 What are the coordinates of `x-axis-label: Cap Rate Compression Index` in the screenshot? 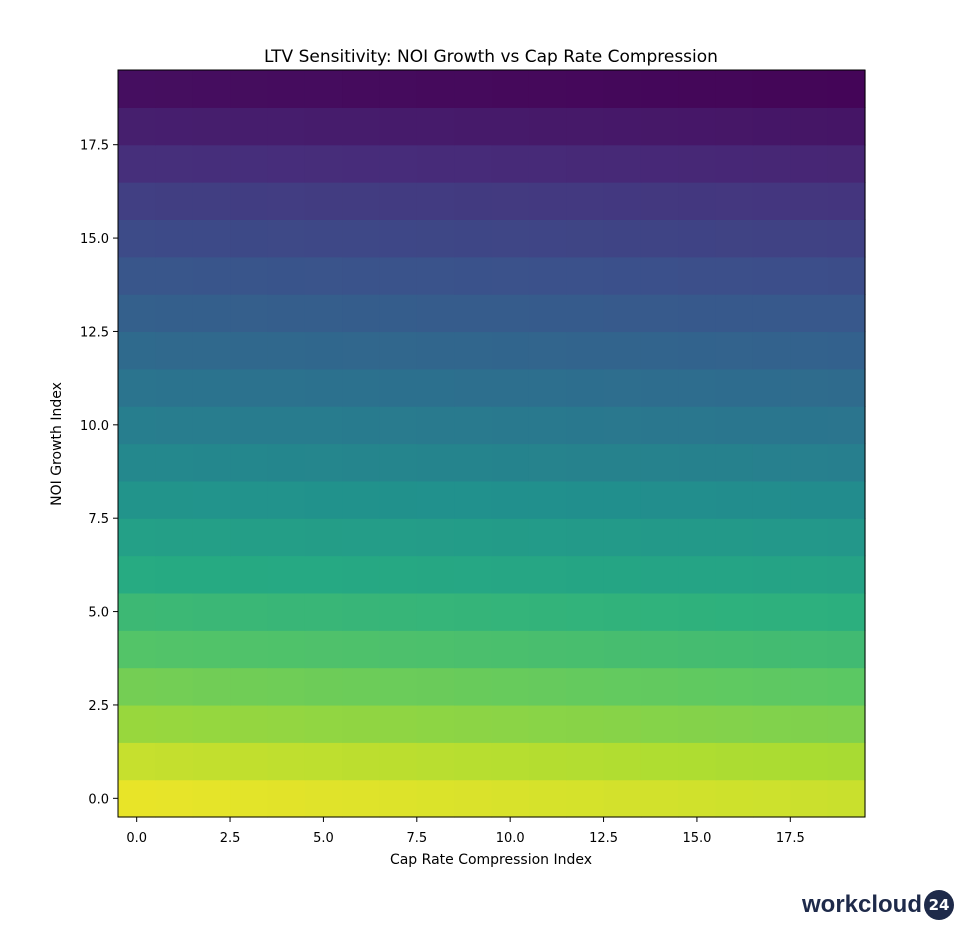 It's located at (491, 860).